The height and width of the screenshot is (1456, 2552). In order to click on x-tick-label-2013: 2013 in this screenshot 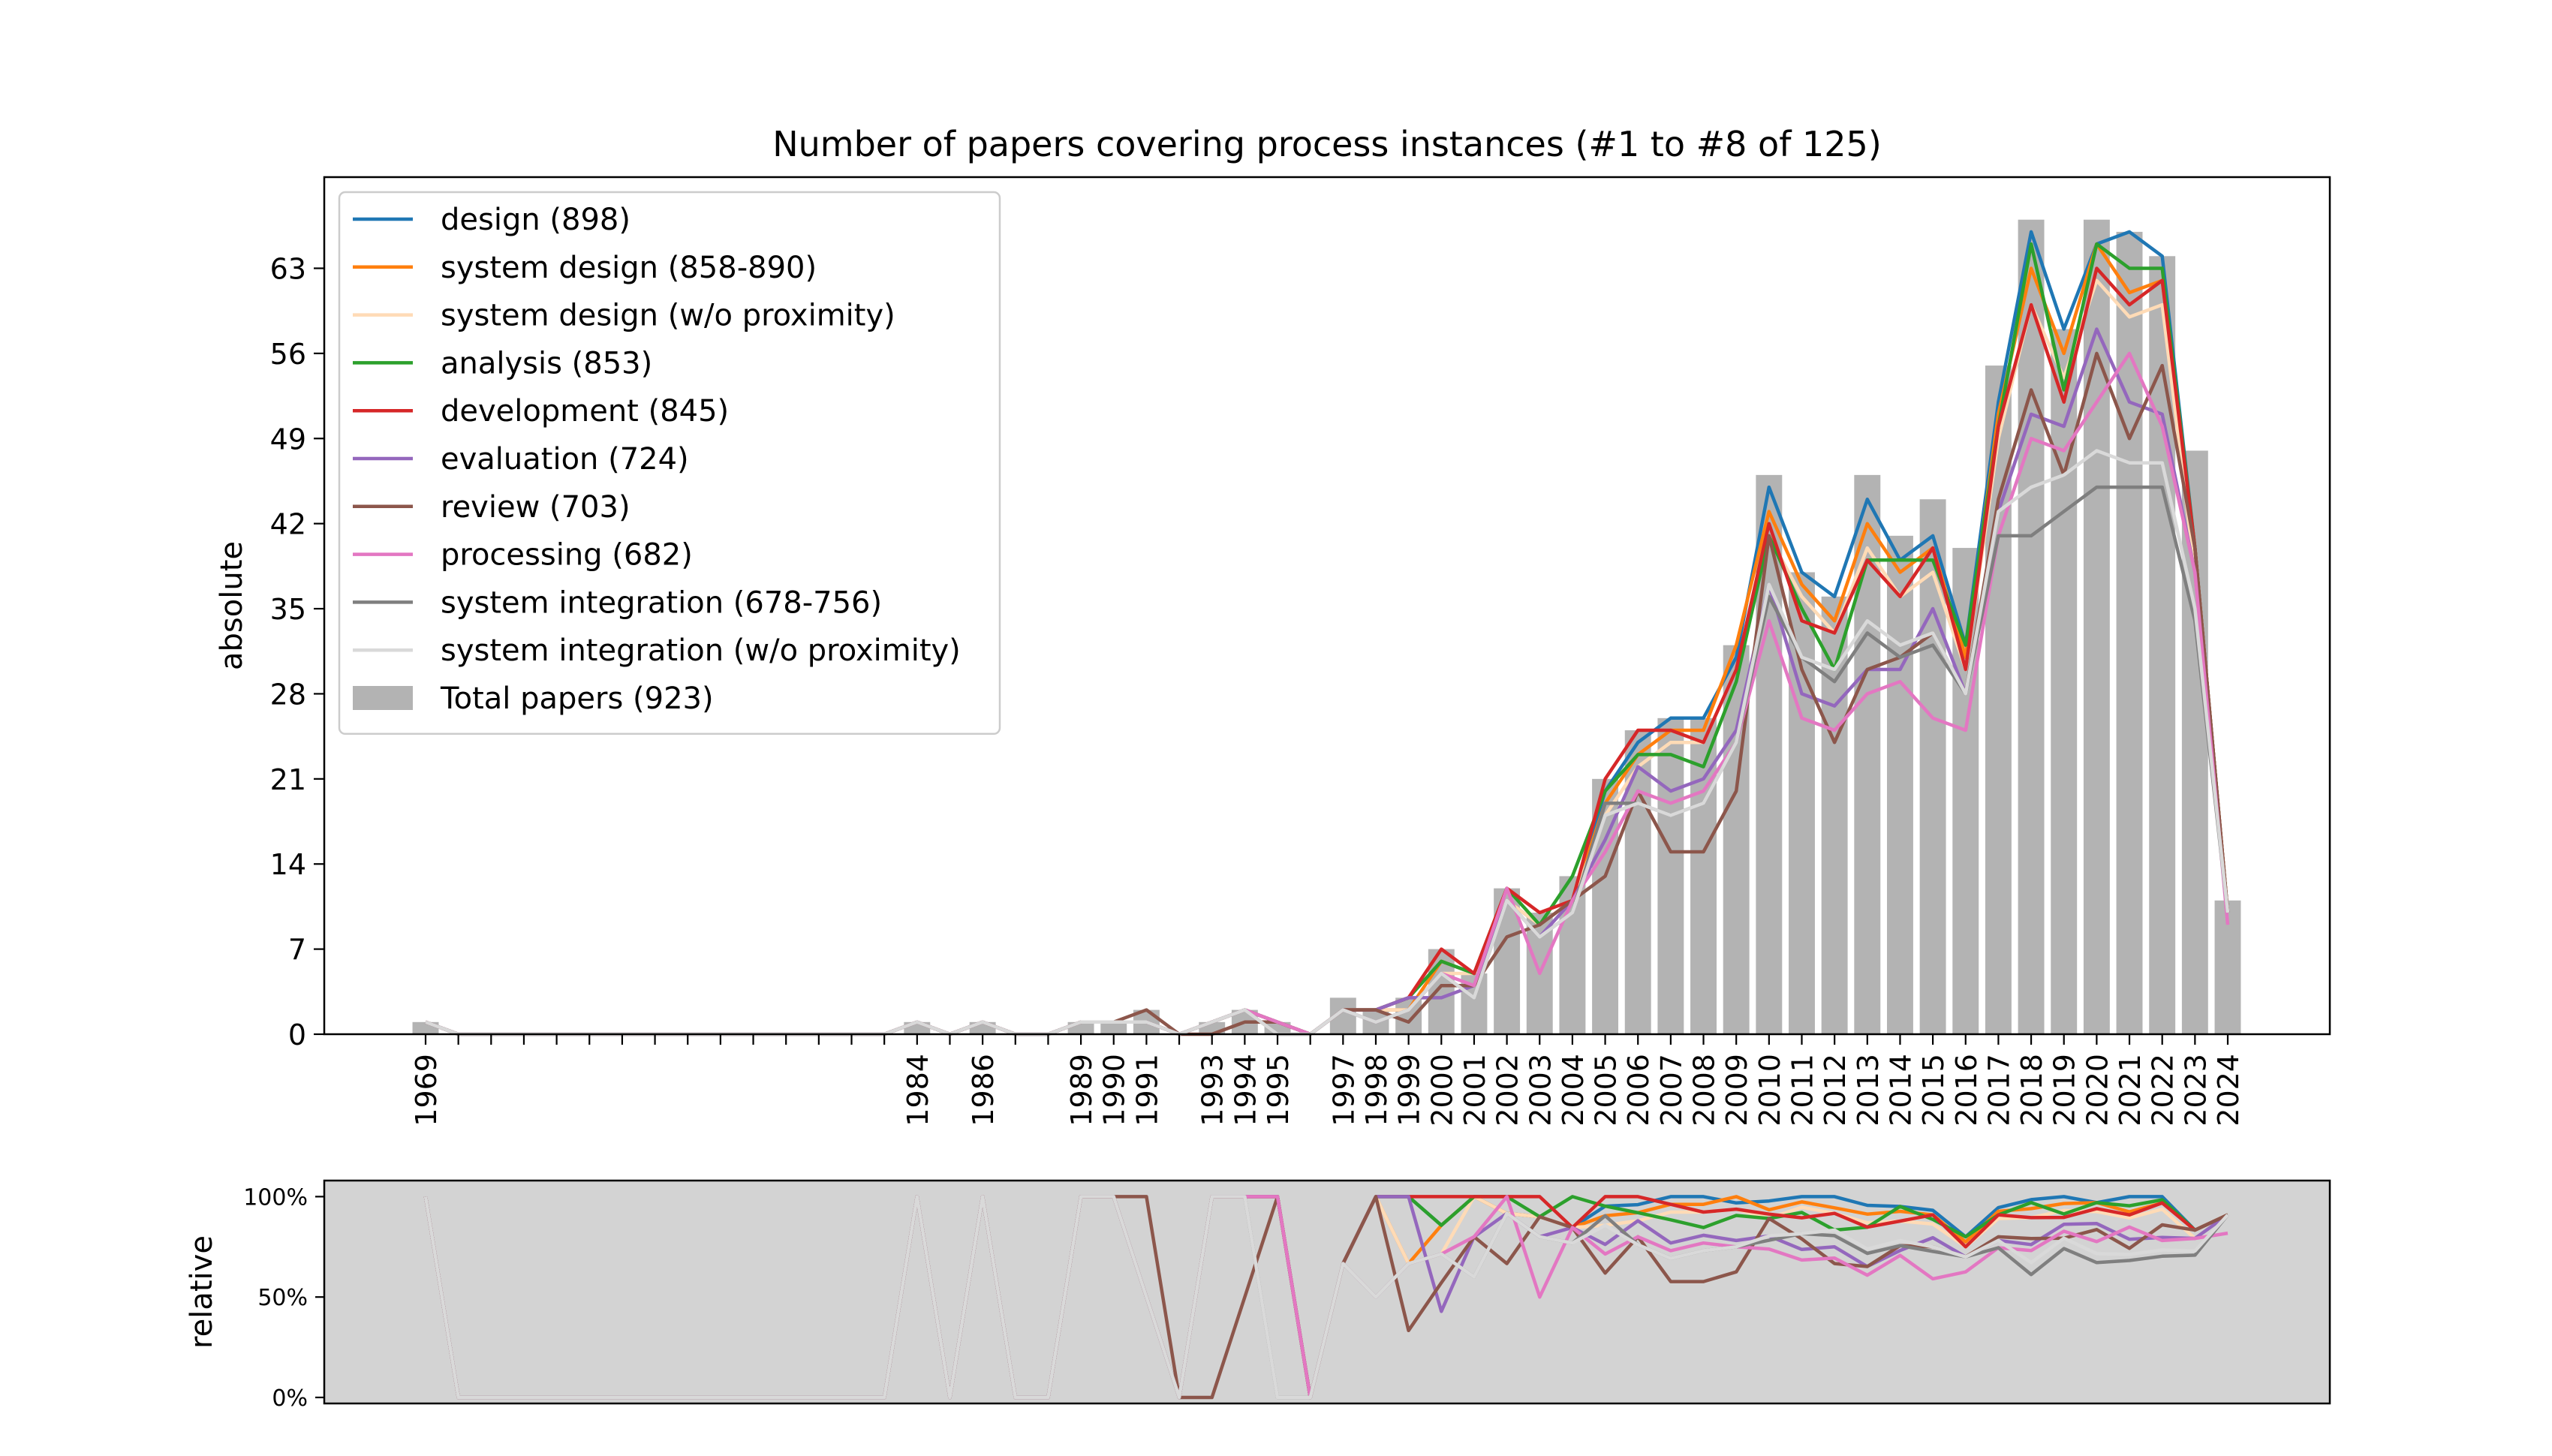, I will do `click(1868, 1090)`.